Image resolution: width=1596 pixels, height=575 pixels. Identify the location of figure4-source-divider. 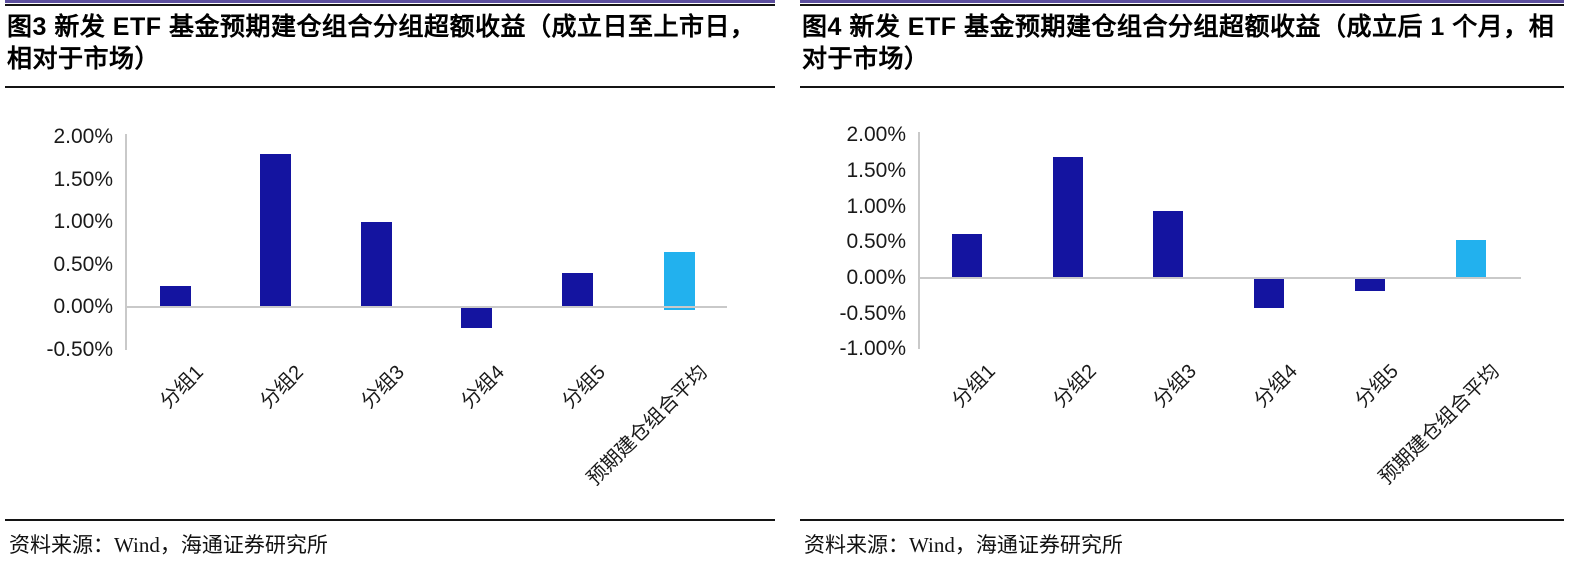
(1182, 520).